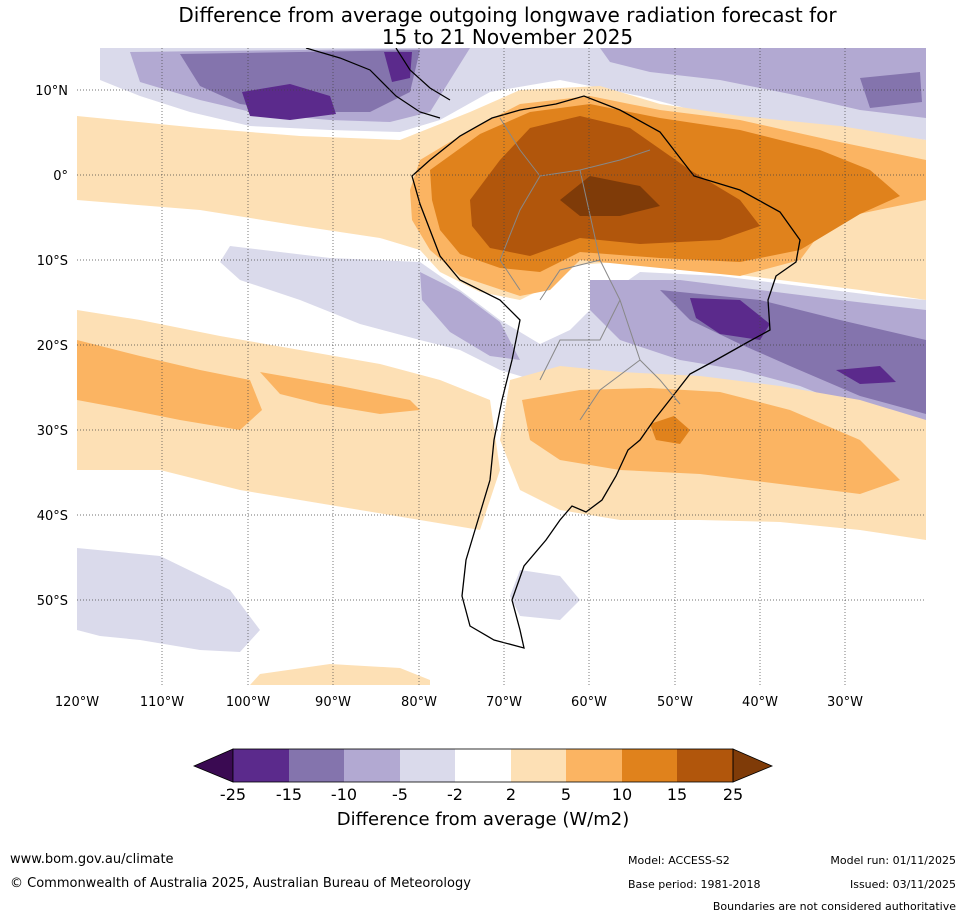 Image resolution: width=965 pixels, height=919 pixels. Describe the element at coordinates (545, 595) in the screenshot. I see `anomaly-south-atlantic-light-purple` at that location.